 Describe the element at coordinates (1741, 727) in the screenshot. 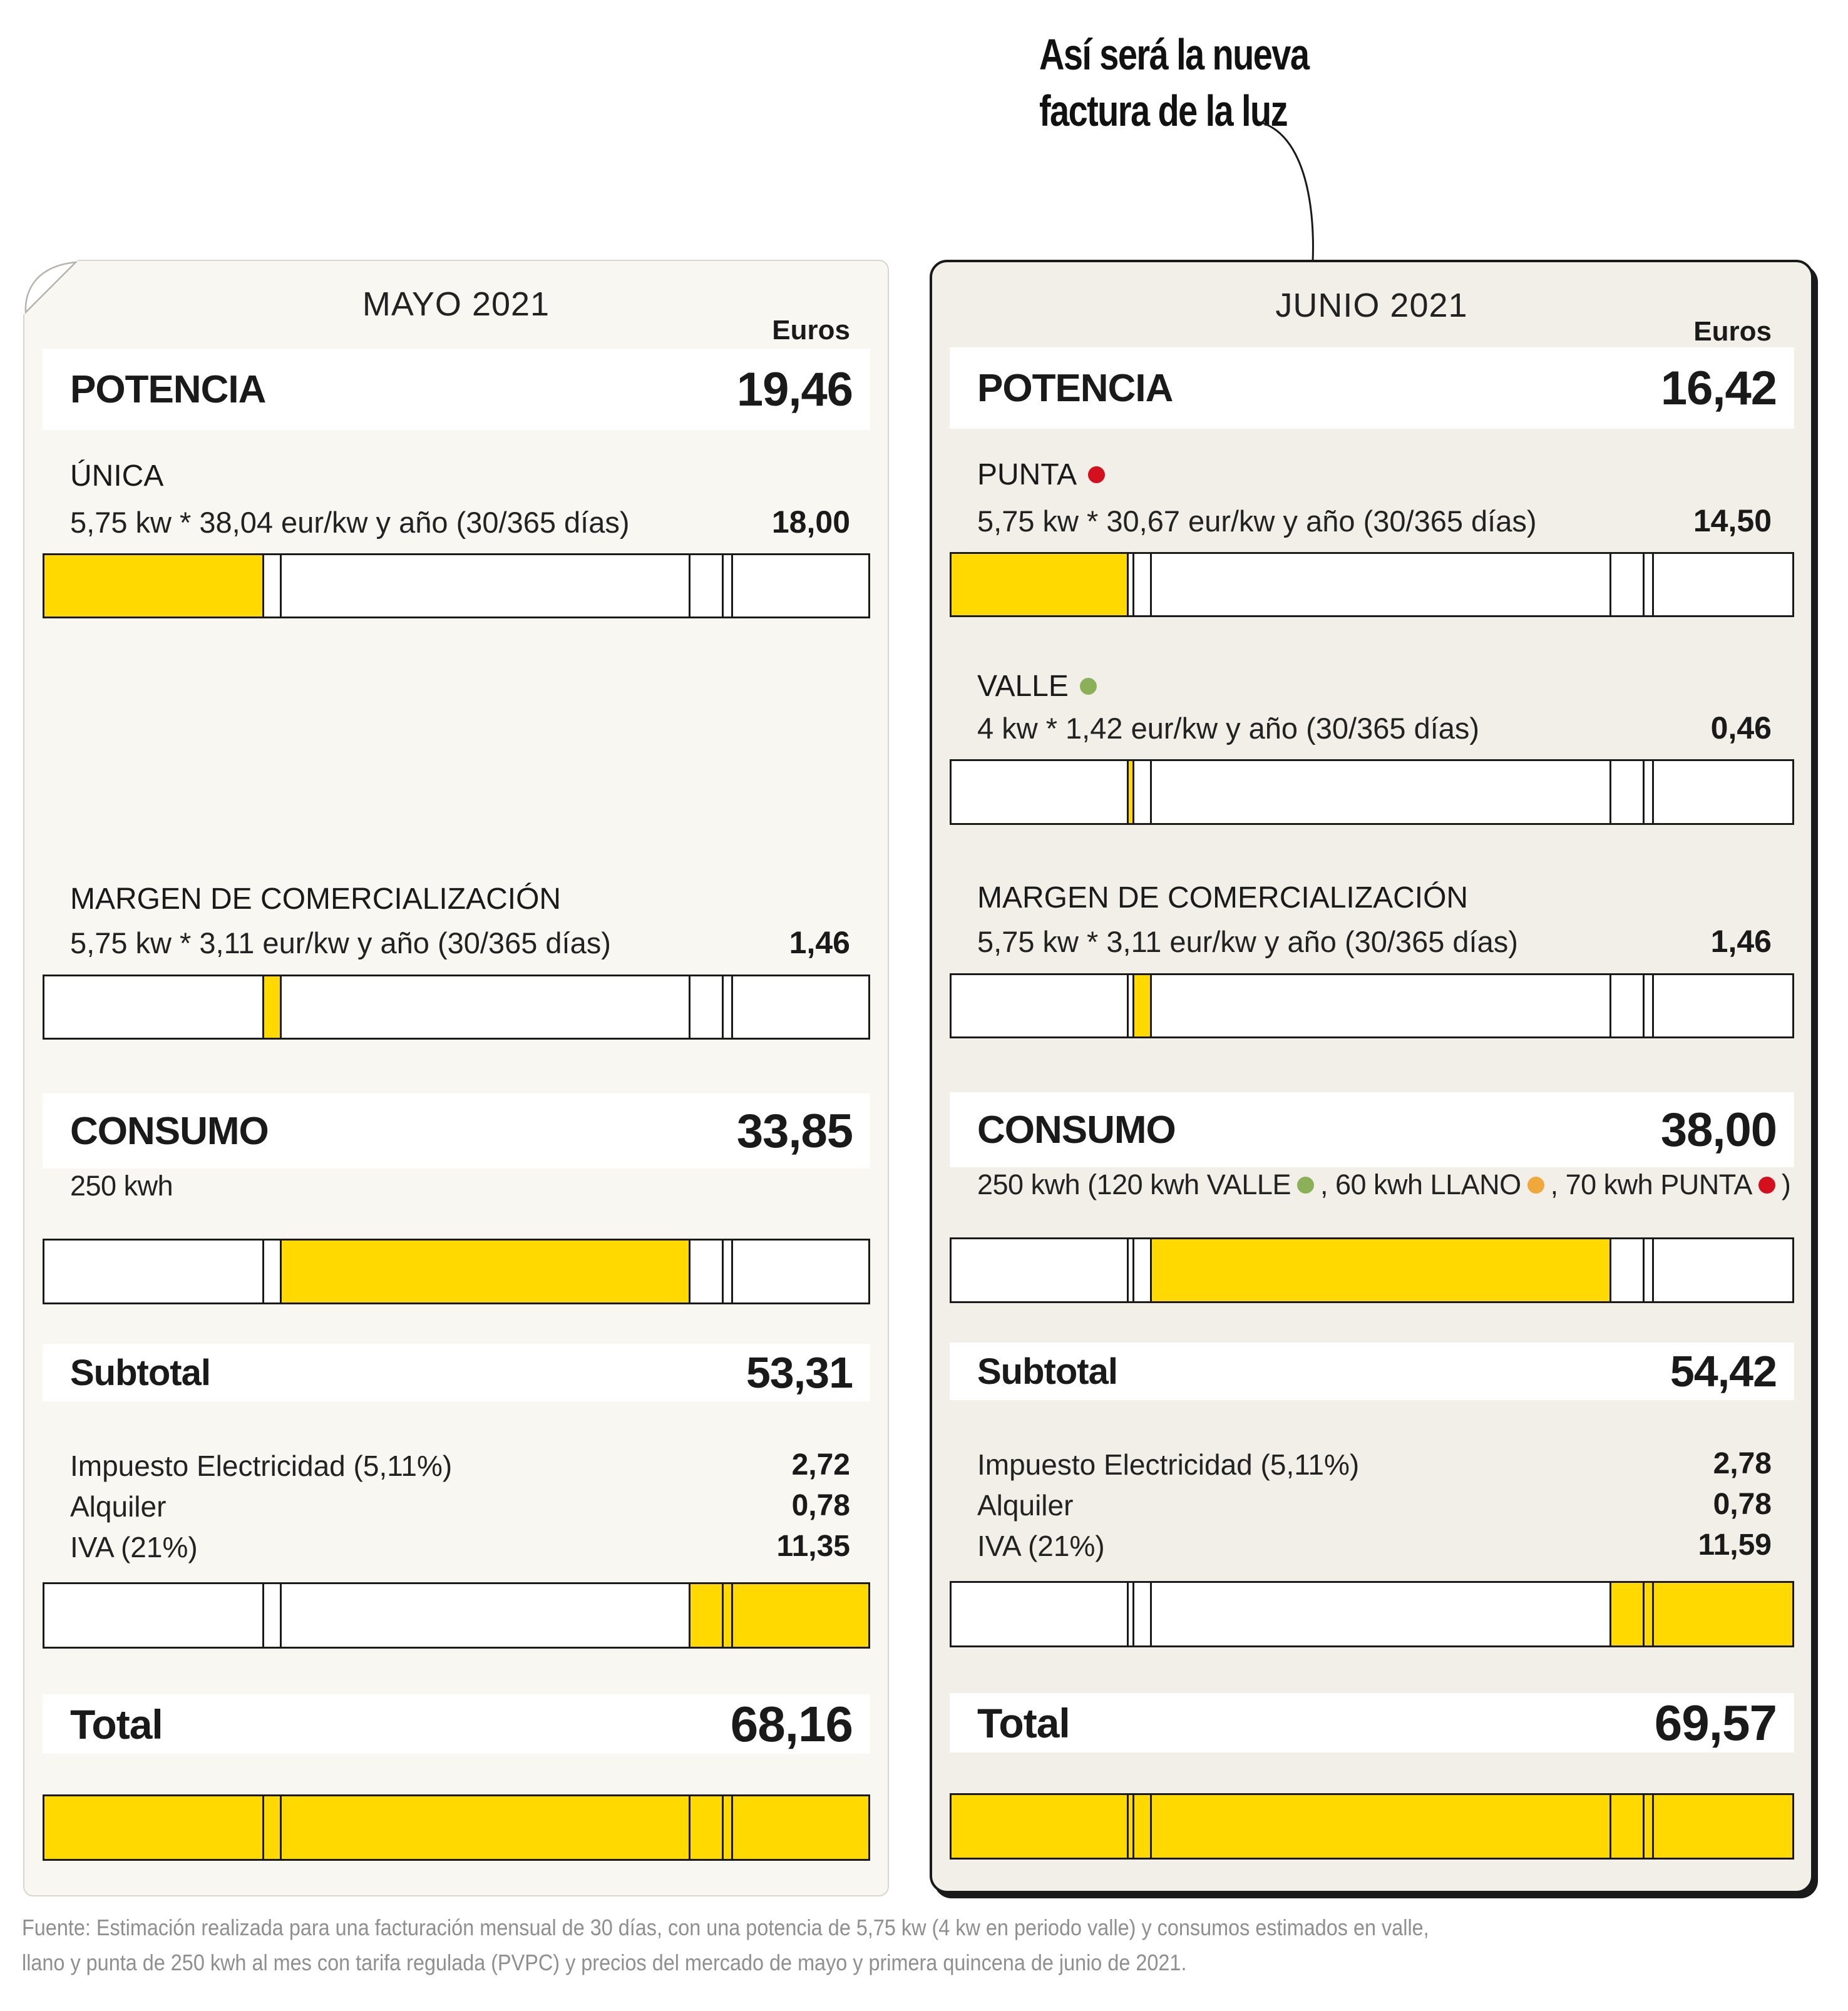

I see `valle-value: 0,46` at that location.